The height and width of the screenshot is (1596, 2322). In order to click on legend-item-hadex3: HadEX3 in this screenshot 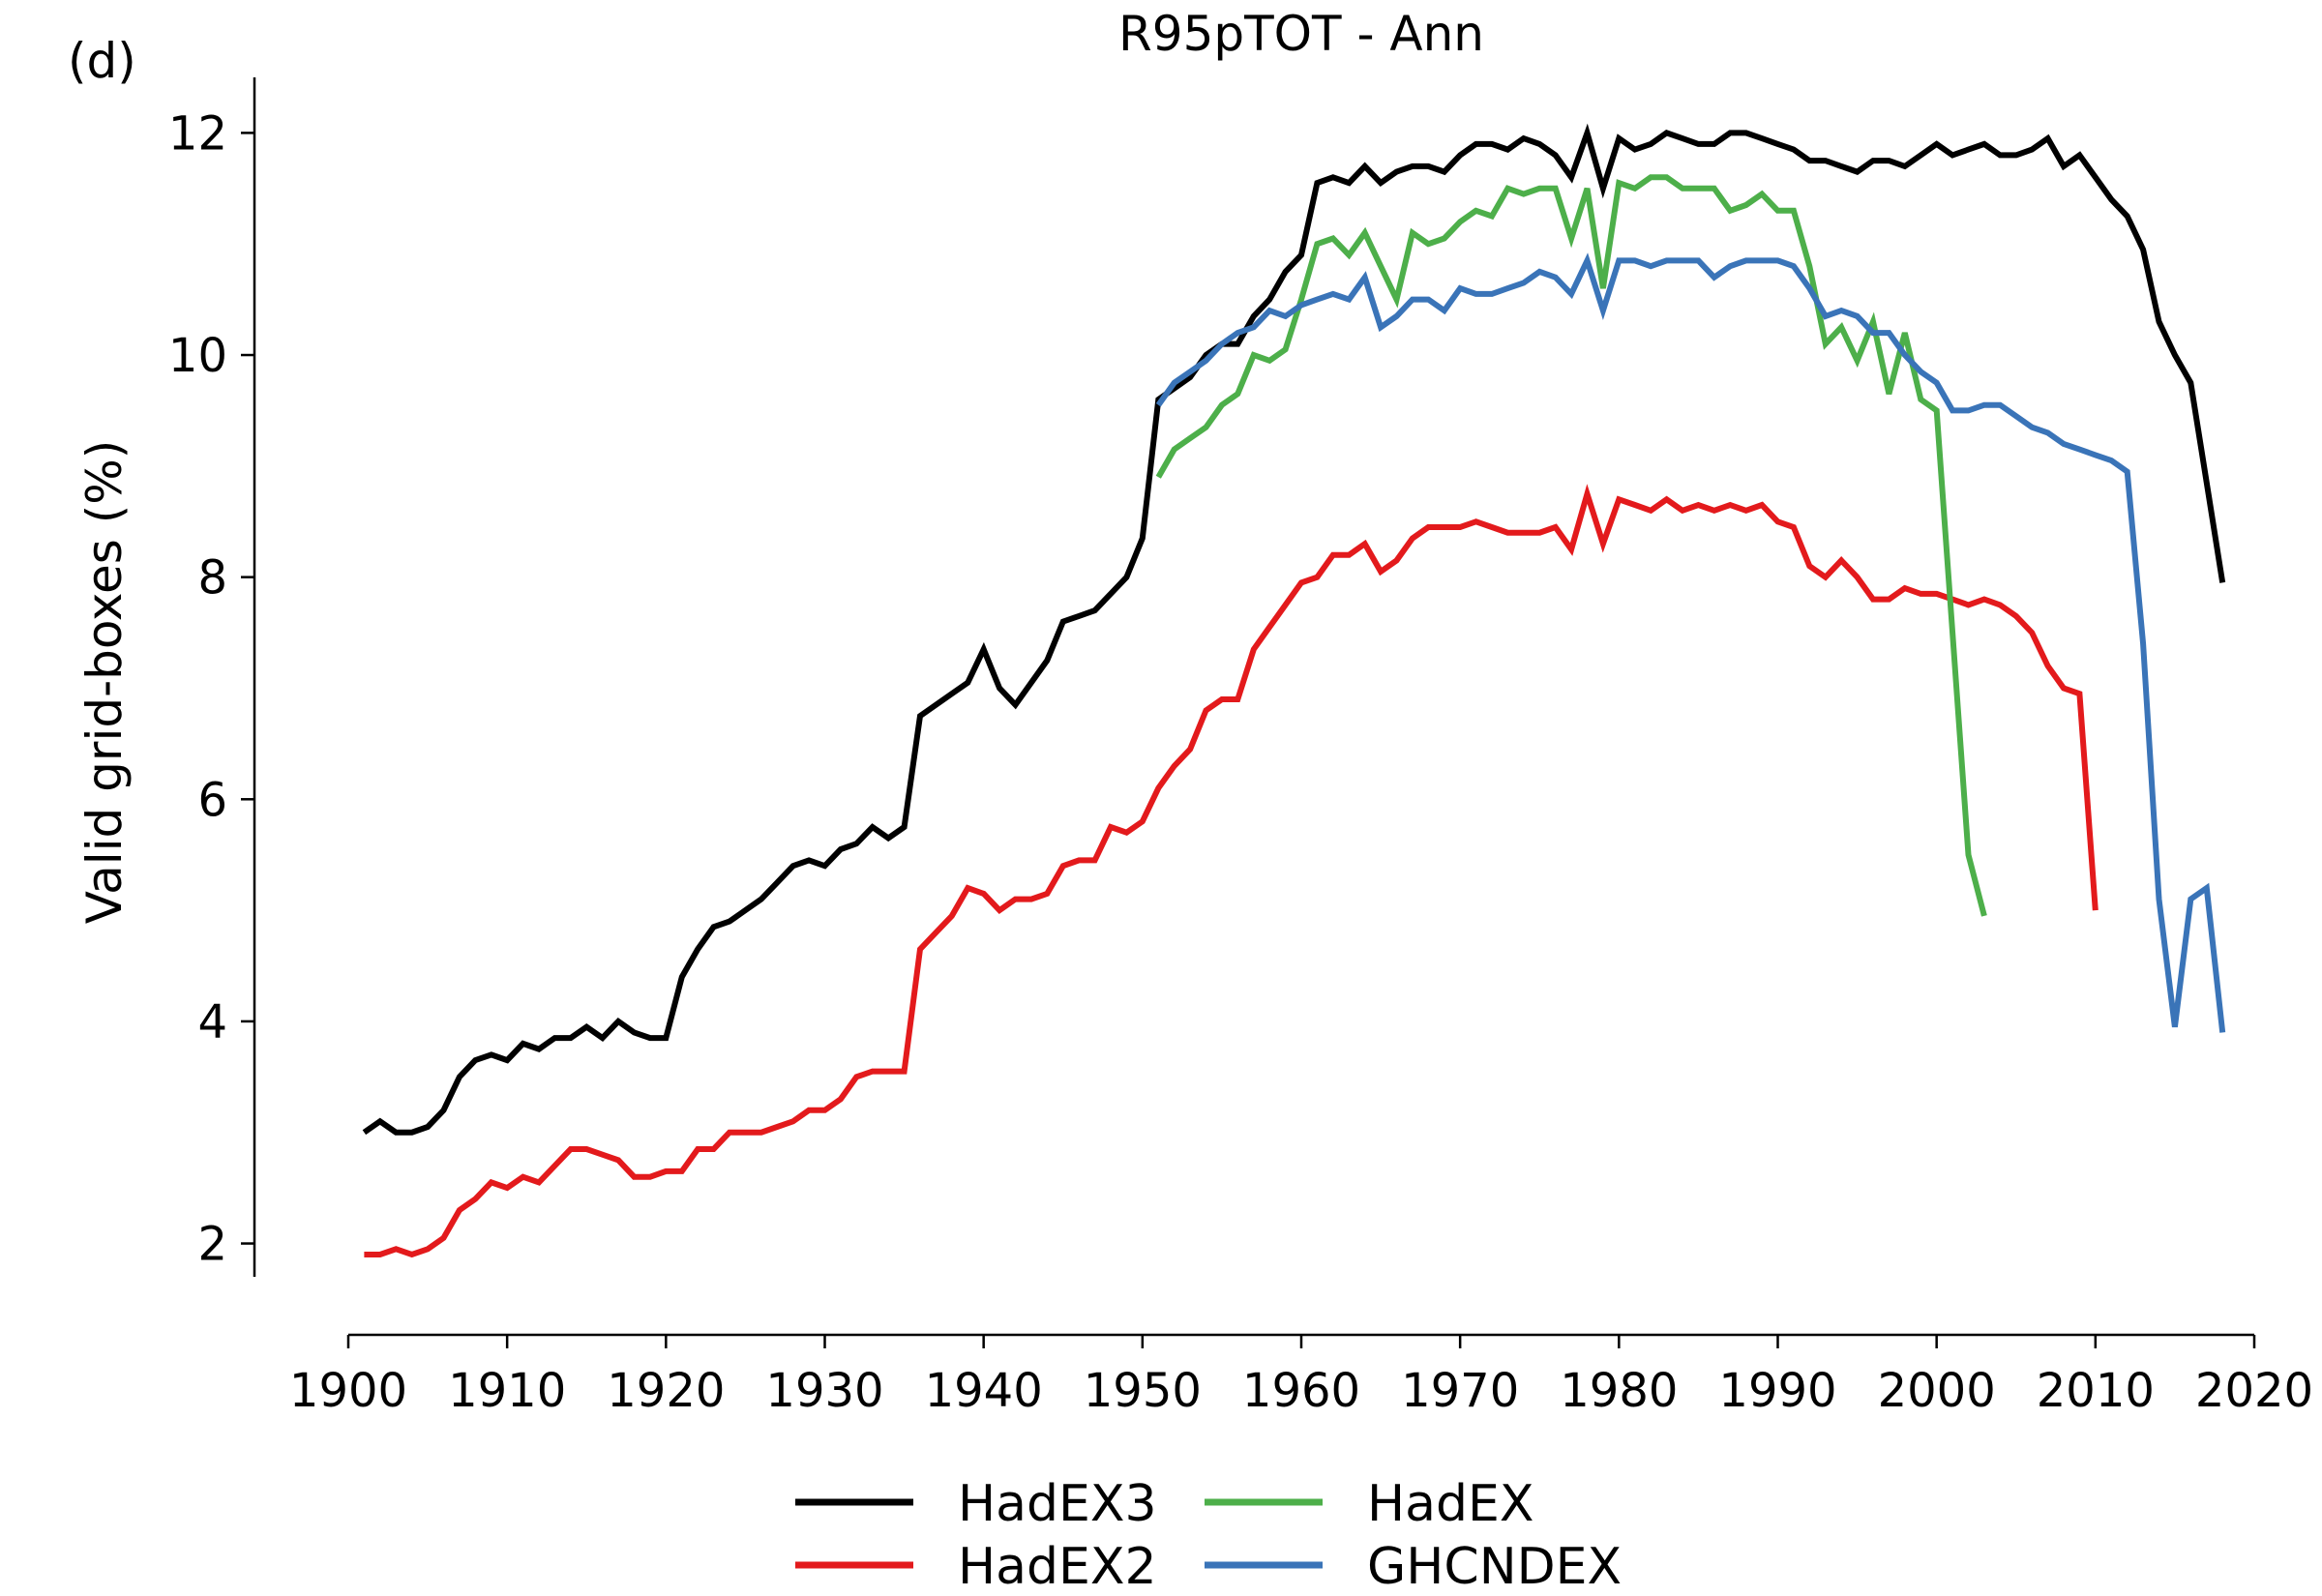, I will do `click(976, 1504)`.